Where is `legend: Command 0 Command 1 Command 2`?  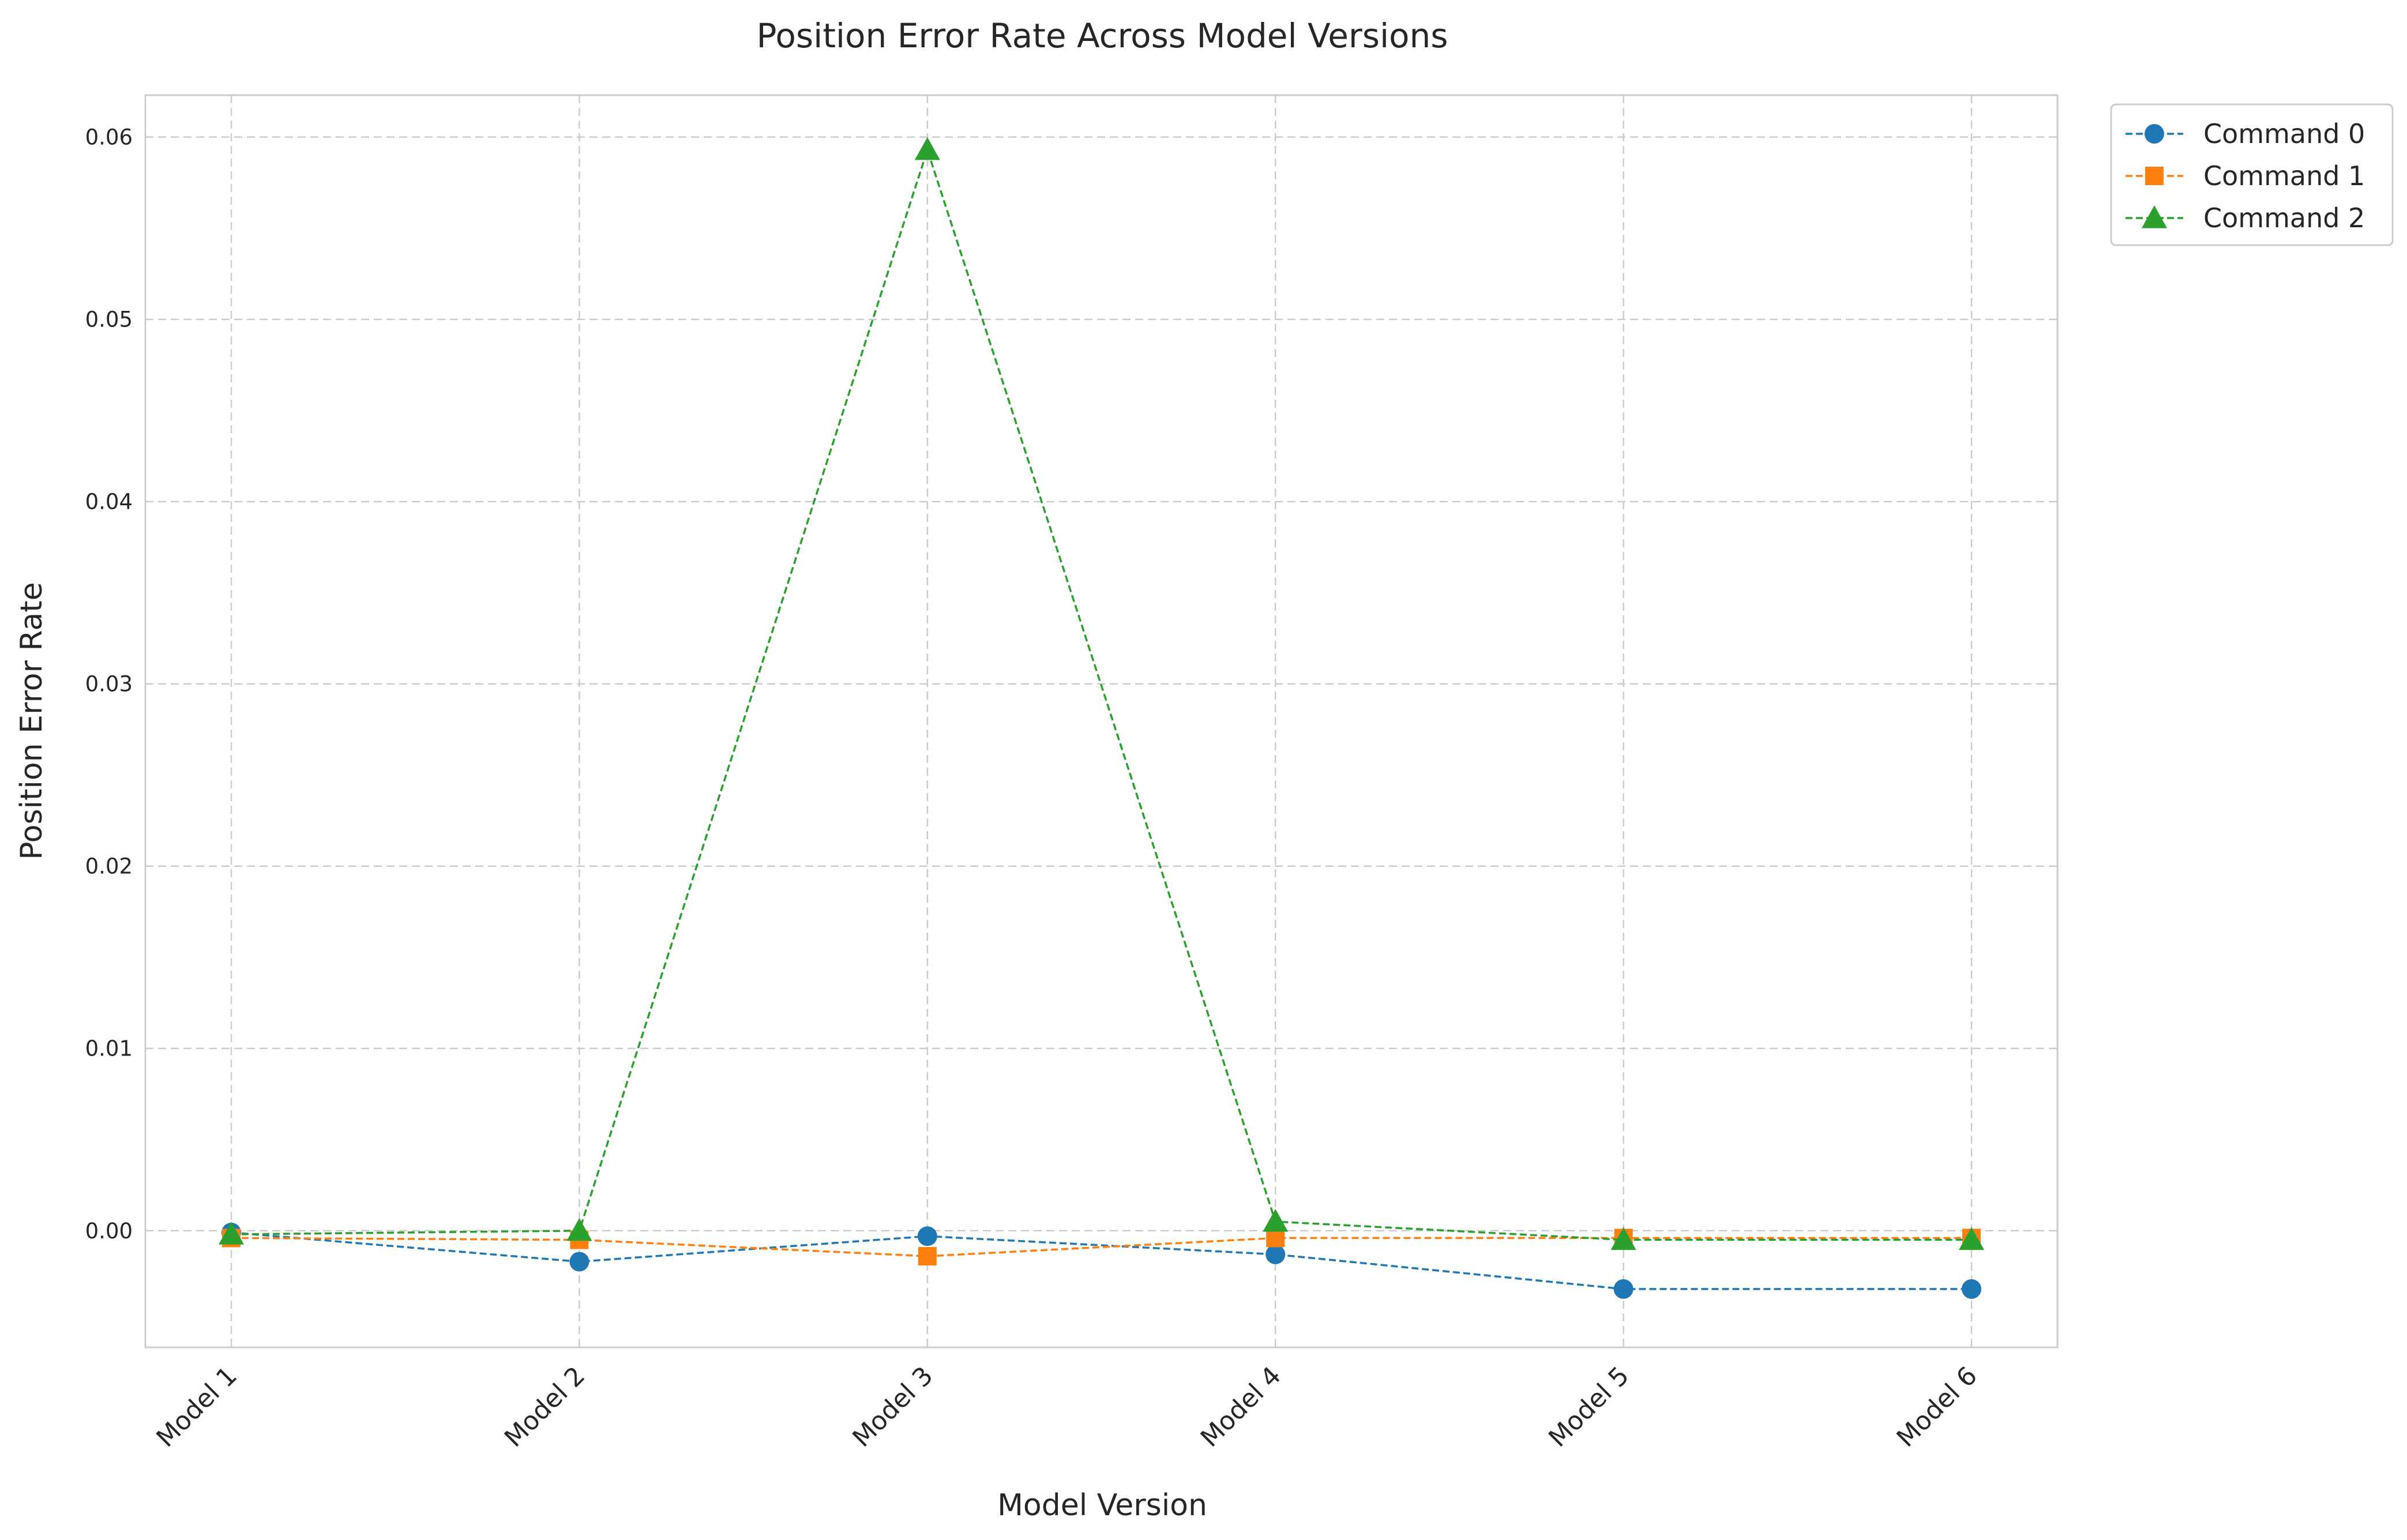
legend: Command 0 Command 1 Command 2 is located at coordinates (2252, 174).